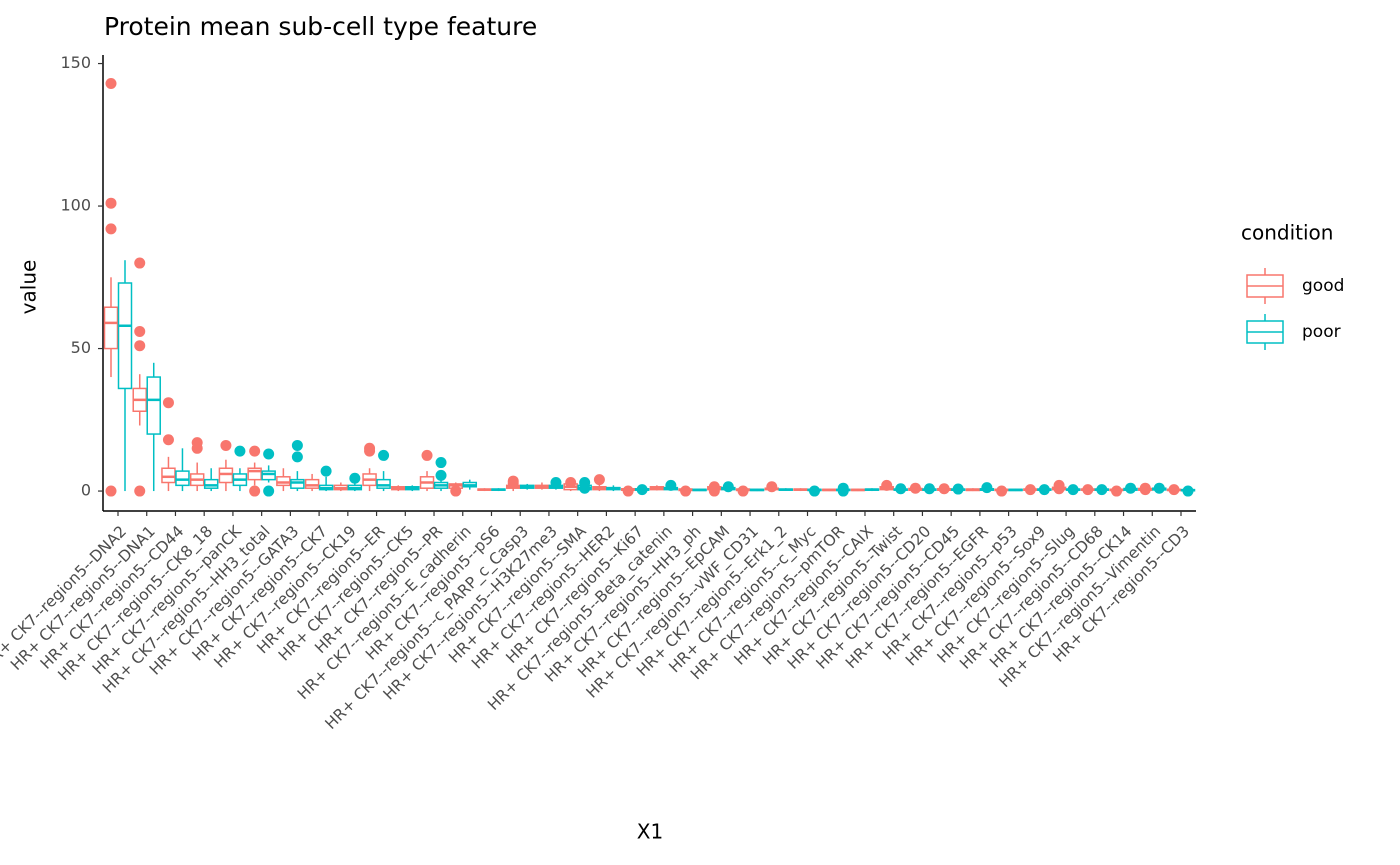  What do you see at coordinates (650, 832) in the screenshot?
I see `x-axis-title: X1` at bounding box center [650, 832].